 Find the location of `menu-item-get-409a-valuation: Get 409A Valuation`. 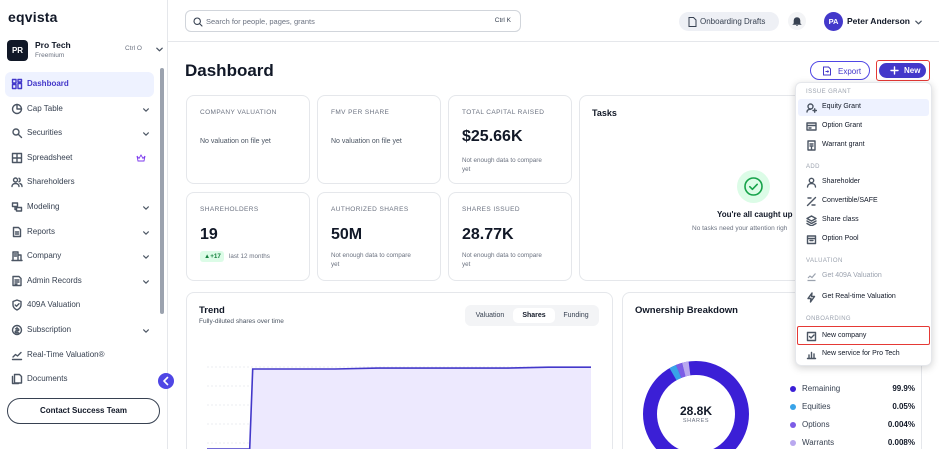

menu-item-get-409a-valuation: Get 409A Valuation is located at coordinates (863, 276).